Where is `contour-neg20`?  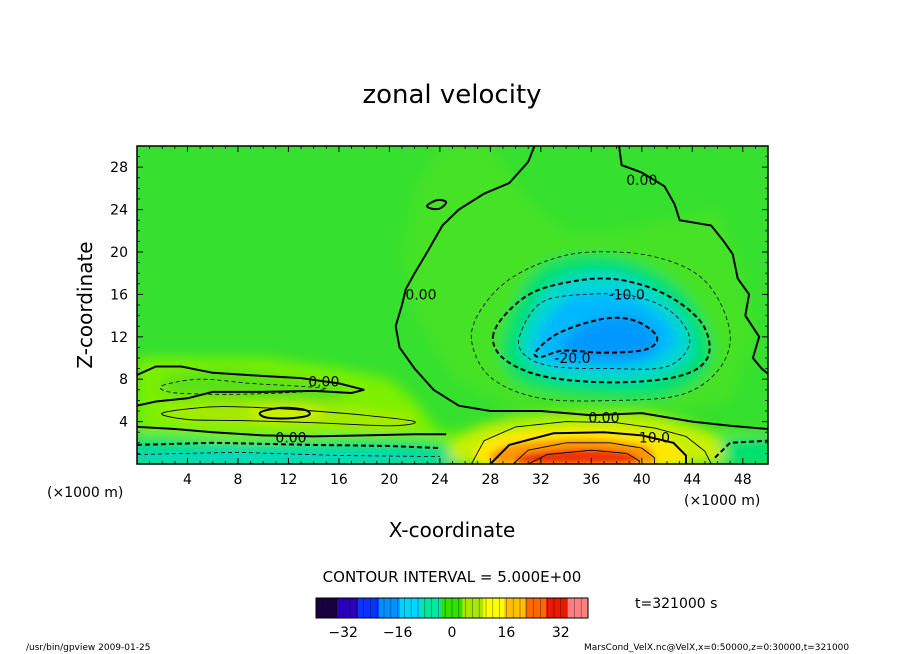 contour-neg20 is located at coordinates (596, 337).